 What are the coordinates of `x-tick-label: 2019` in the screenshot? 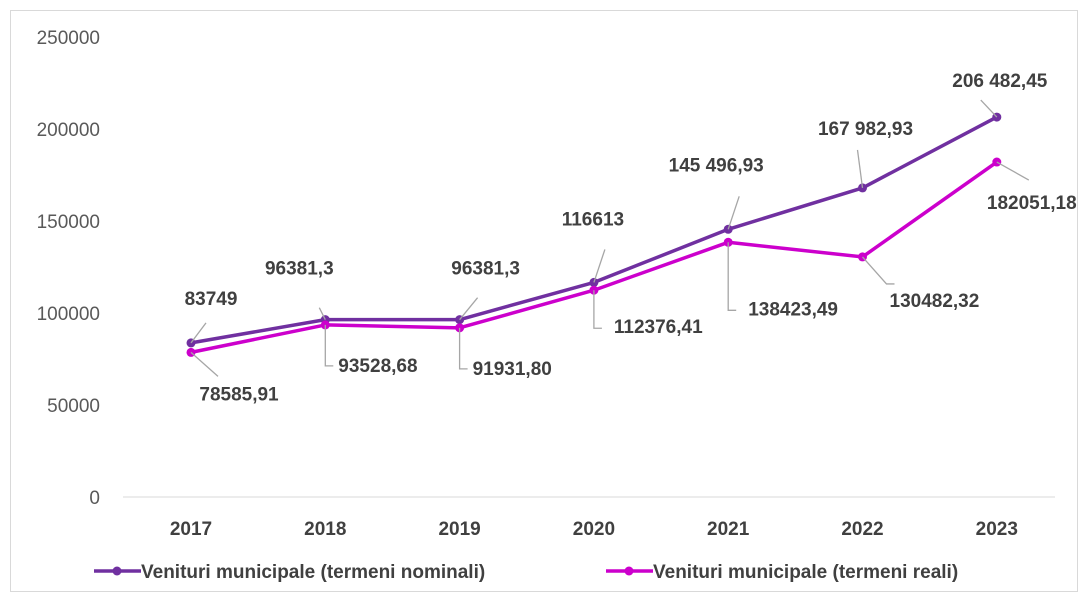 It's located at (459, 529).